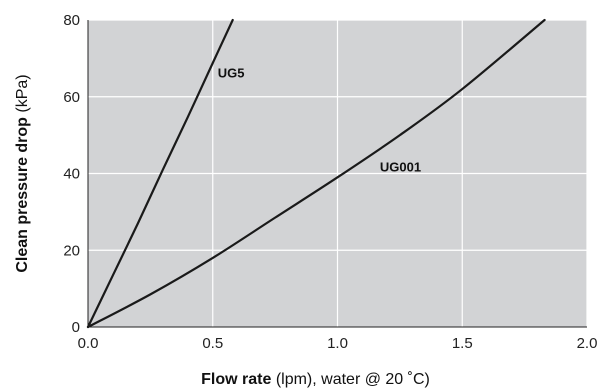 The image size is (611, 392). What do you see at coordinates (587, 343) in the screenshot?
I see `x-tick-label-4: 2.0` at bounding box center [587, 343].